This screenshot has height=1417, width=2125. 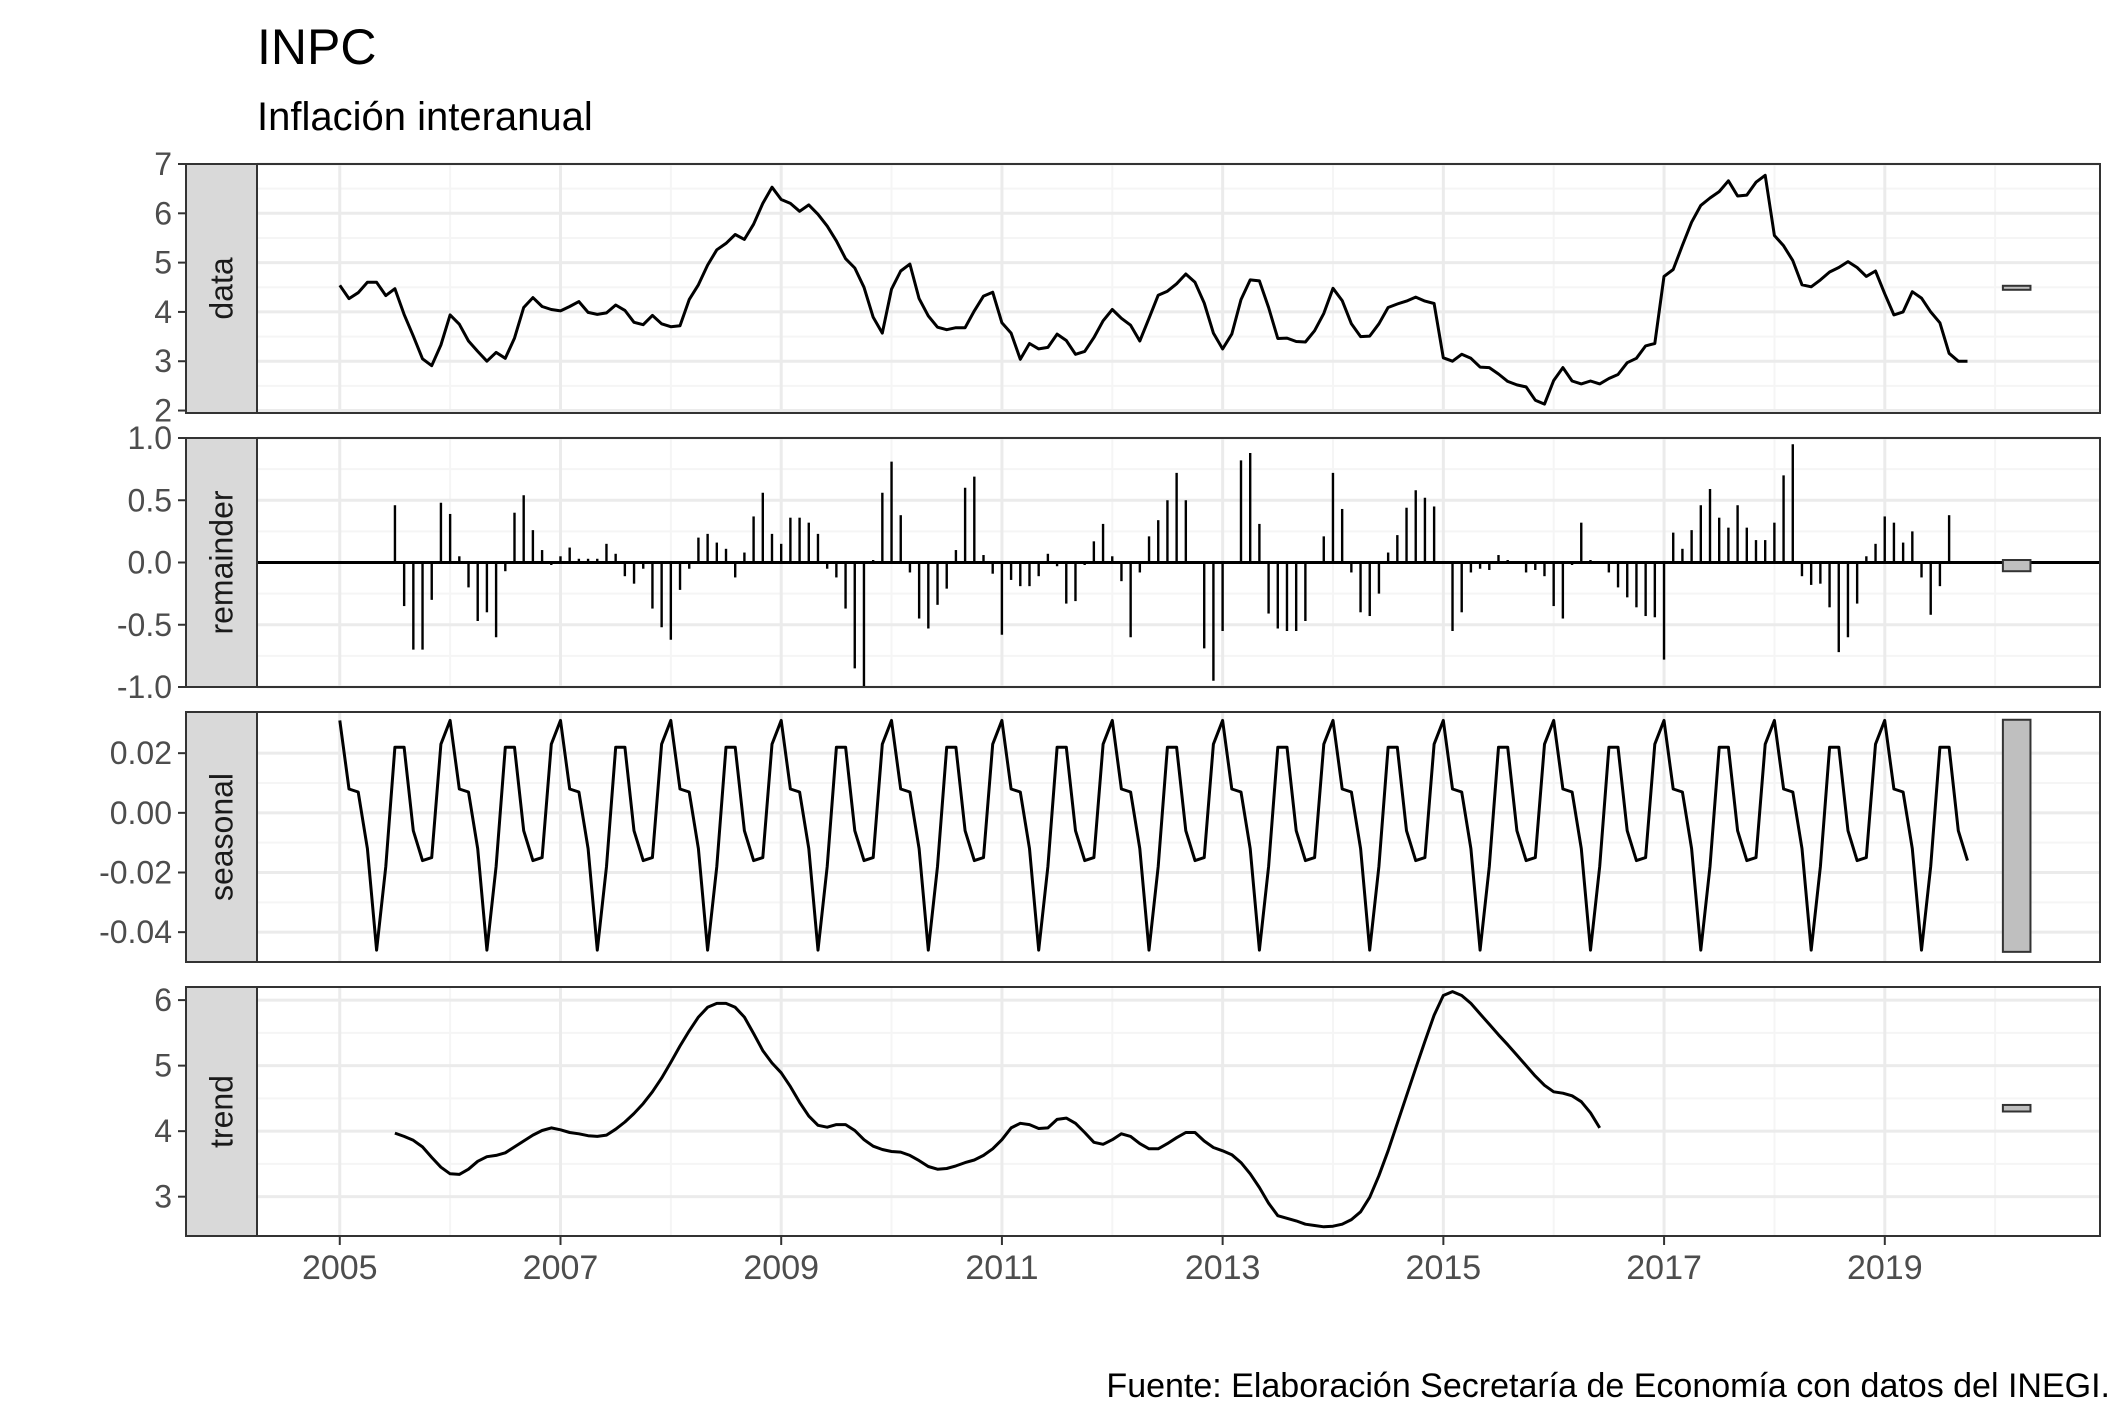 I want to click on chart-subtitle: Inflación interanual, so click(x=425, y=117).